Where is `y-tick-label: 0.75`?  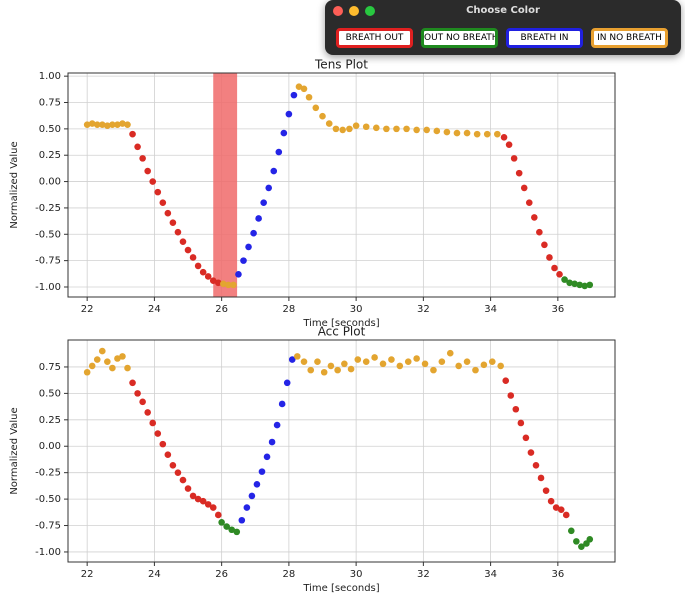
y-tick-label: 0.75 is located at coordinates (50, 367).